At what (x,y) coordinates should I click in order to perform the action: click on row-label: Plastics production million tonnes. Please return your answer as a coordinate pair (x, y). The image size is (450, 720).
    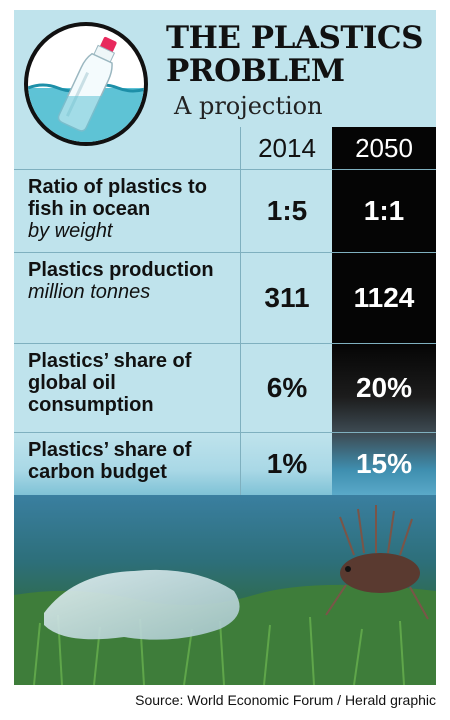
    Looking at the image, I should click on (133, 281).